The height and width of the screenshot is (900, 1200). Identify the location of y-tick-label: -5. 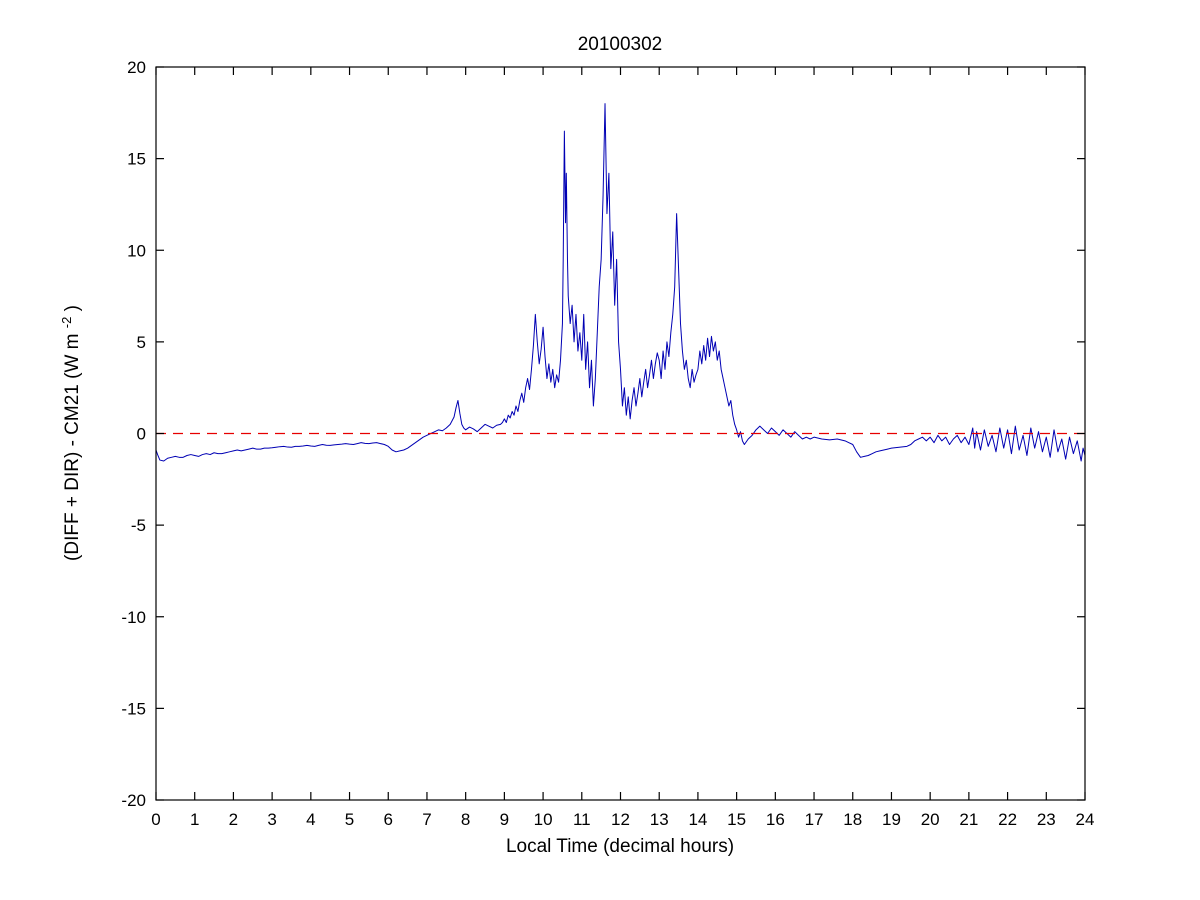
(138, 525).